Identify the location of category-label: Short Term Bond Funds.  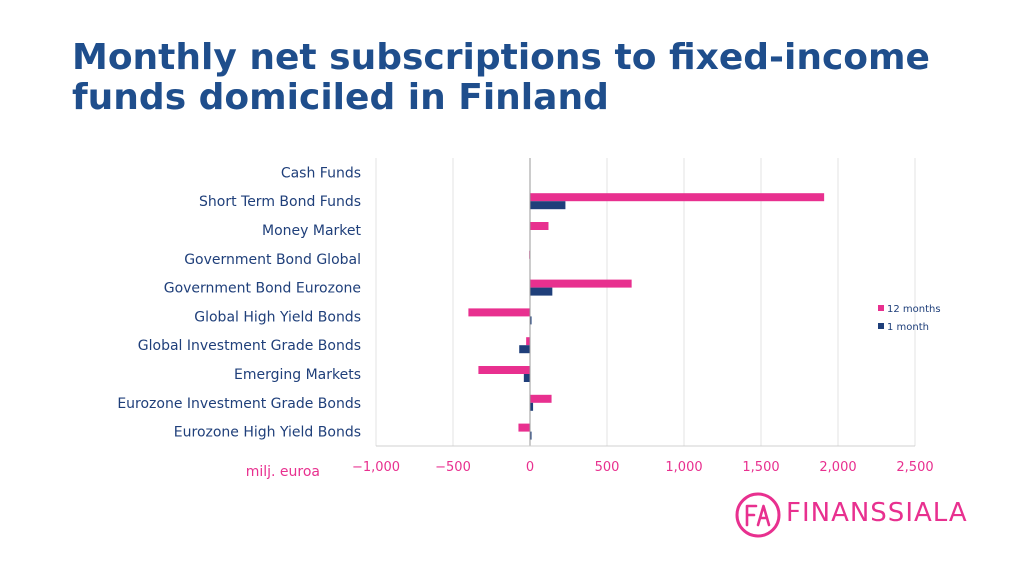
(280, 202).